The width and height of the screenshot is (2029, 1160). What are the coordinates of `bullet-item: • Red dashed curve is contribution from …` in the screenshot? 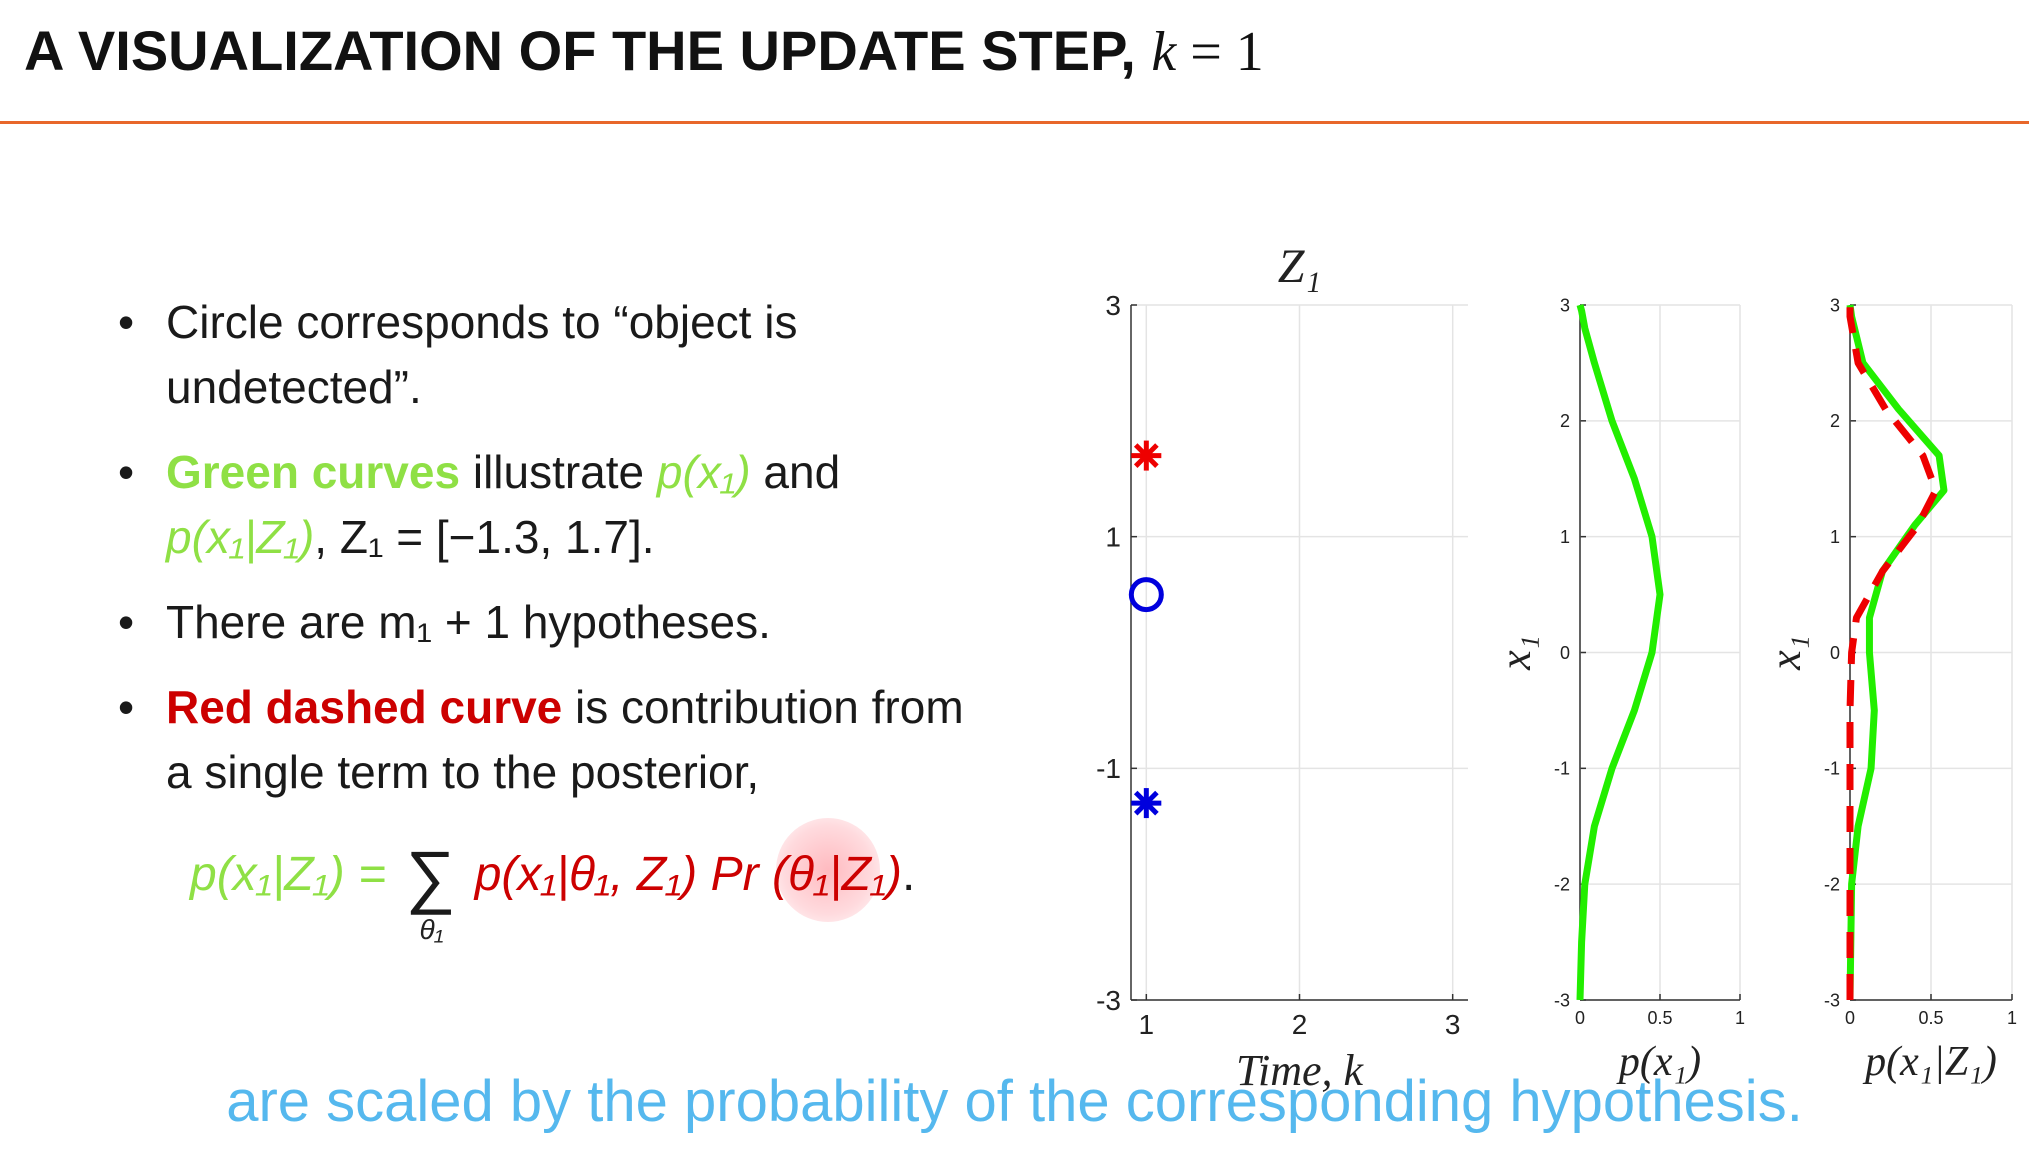 It's located at (562, 740).